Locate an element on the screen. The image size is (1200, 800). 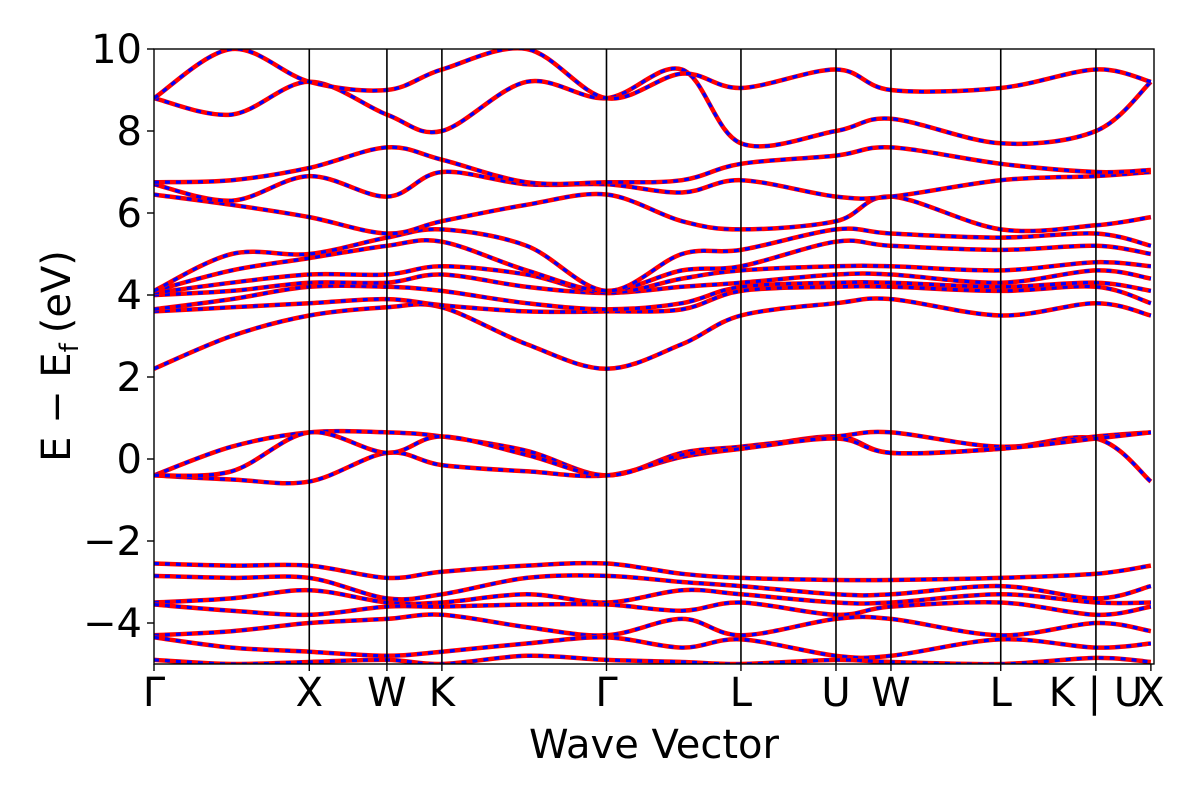
y-tick-label: 8 is located at coordinates (129, 132).